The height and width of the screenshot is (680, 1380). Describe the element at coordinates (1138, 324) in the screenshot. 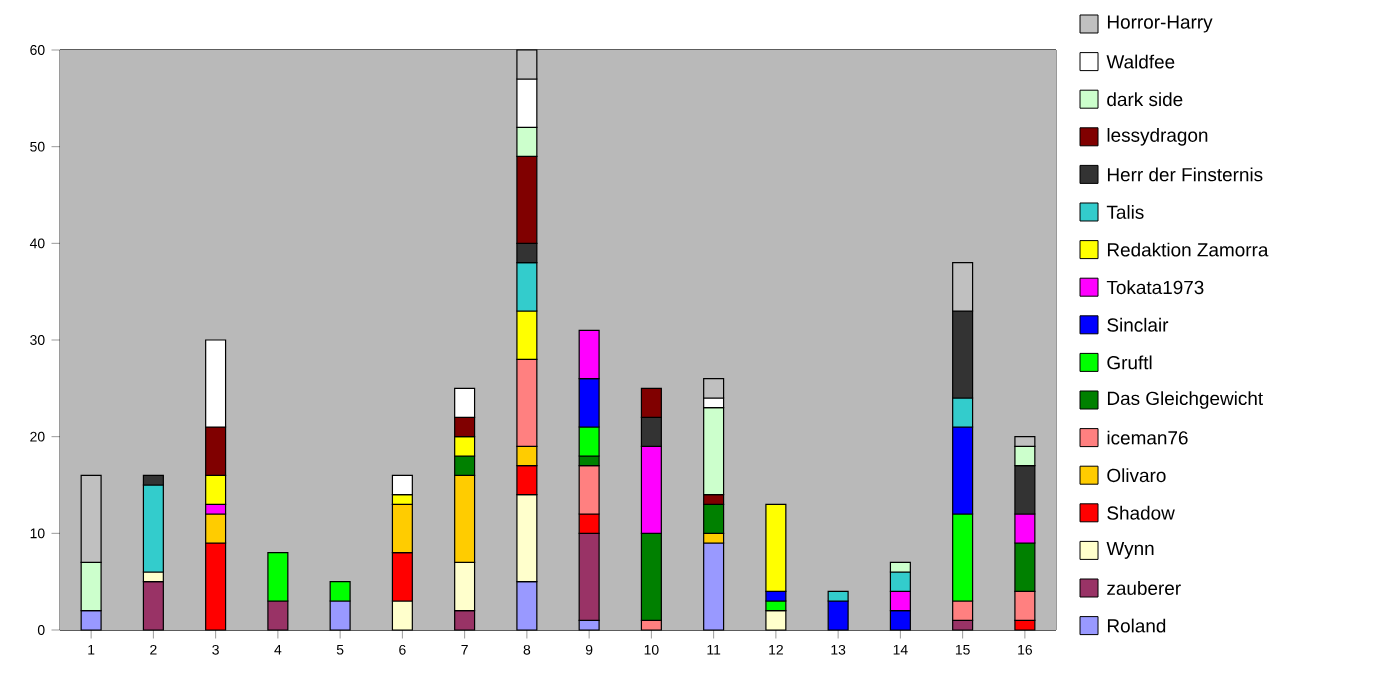

I see `legend-label: Sinclair` at that location.